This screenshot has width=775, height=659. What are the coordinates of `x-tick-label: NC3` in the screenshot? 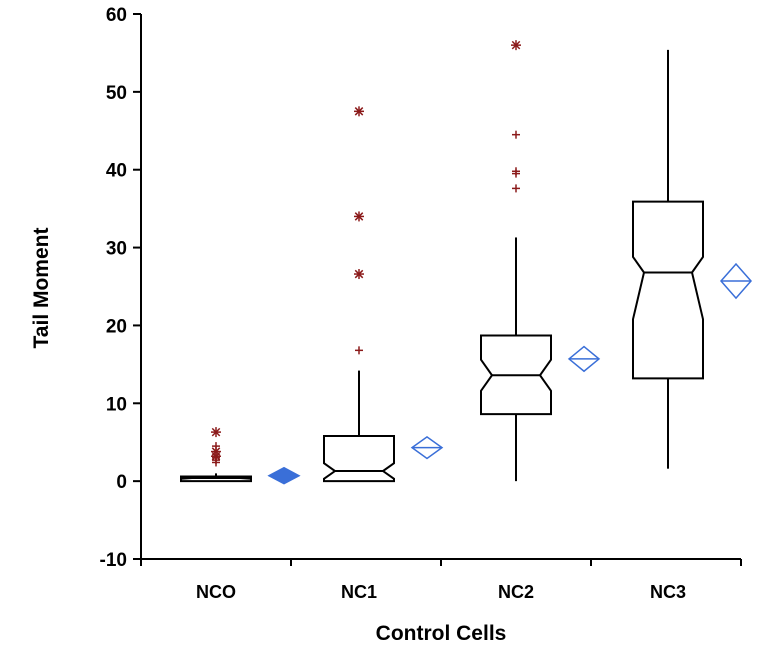 It's located at (668, 592).